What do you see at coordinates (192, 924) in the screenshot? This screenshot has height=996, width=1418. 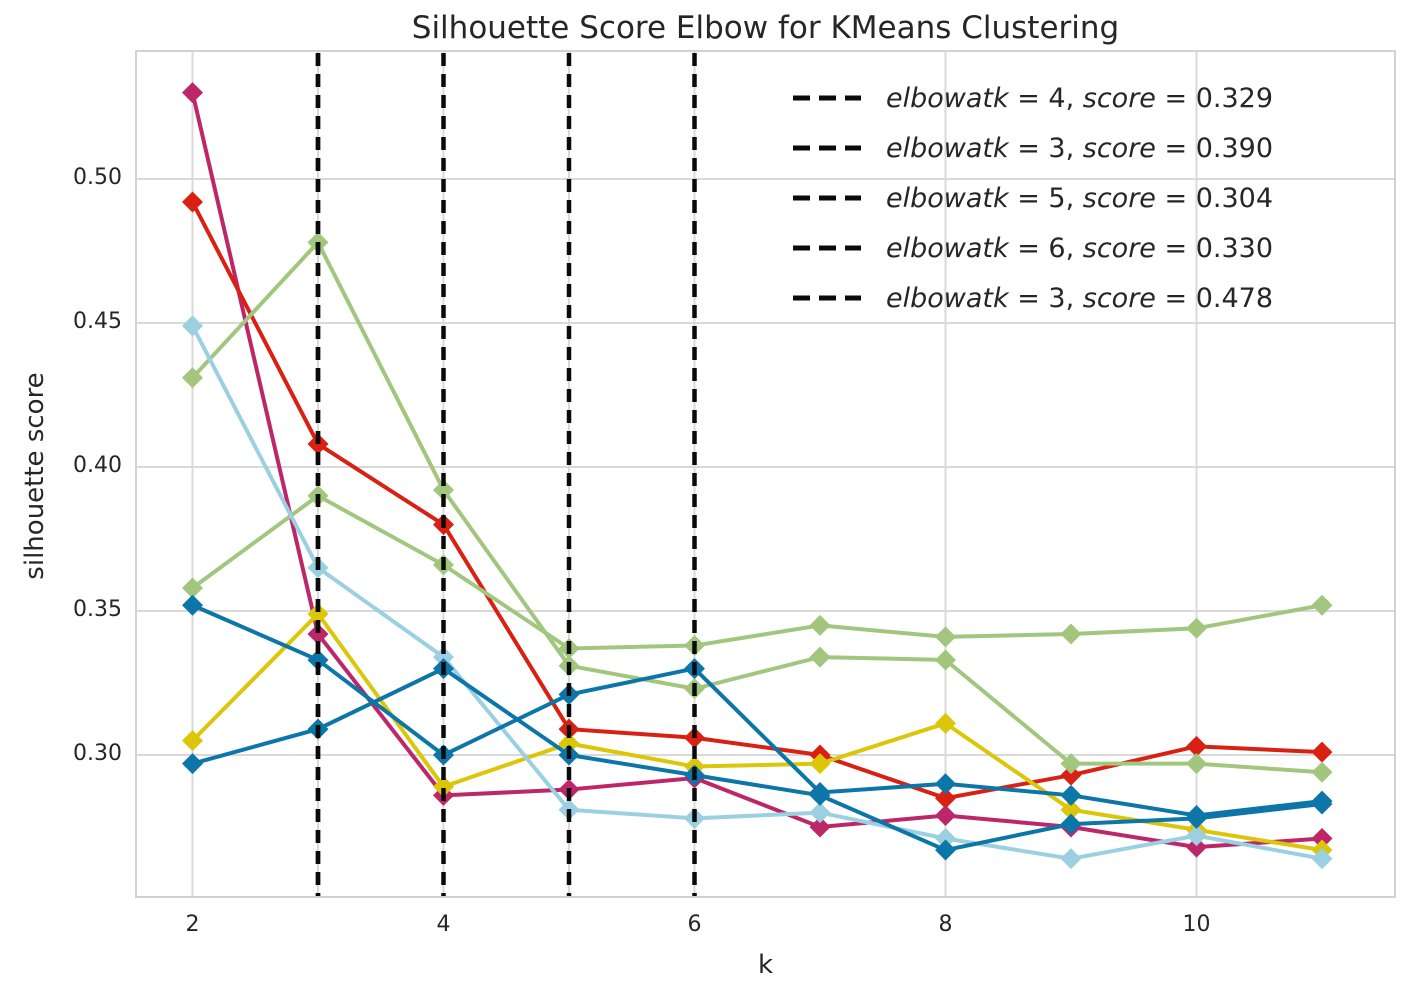 I see `x-tick-2: 2` at bounding box center [192, 924].